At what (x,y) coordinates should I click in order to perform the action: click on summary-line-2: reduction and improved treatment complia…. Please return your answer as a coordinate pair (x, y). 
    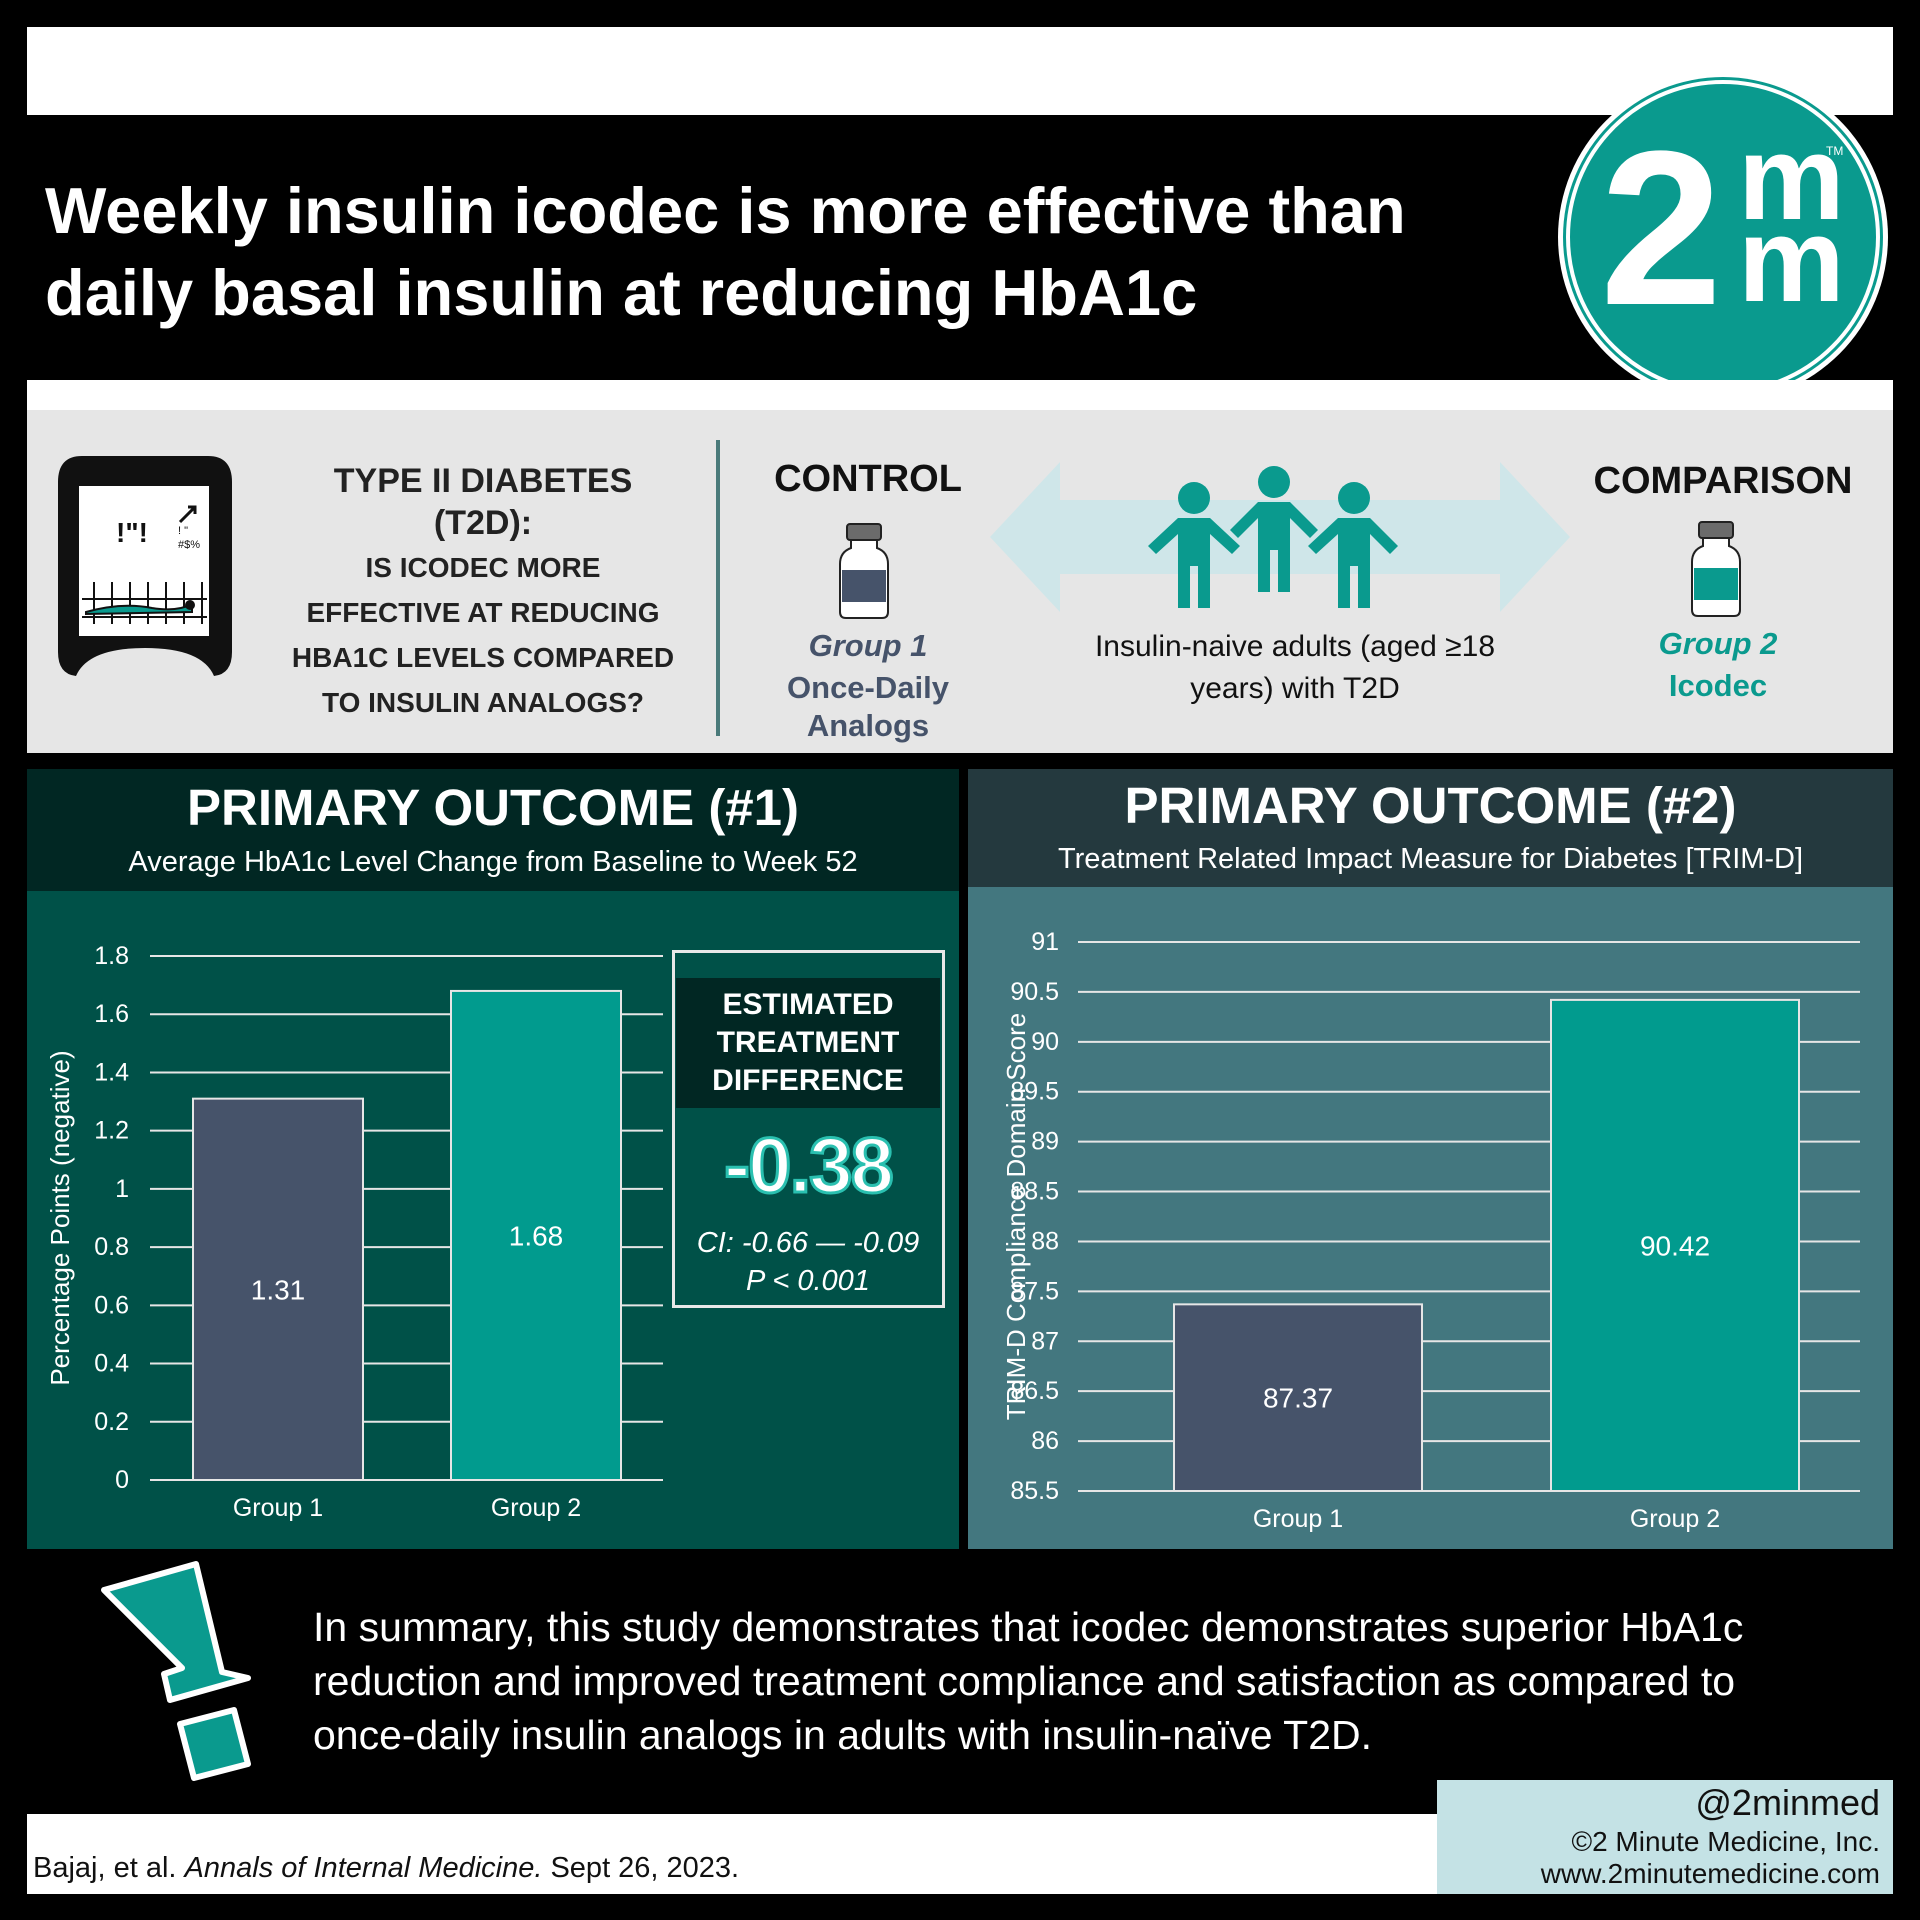
    Looking at the image, I should click on (1024, 1681).